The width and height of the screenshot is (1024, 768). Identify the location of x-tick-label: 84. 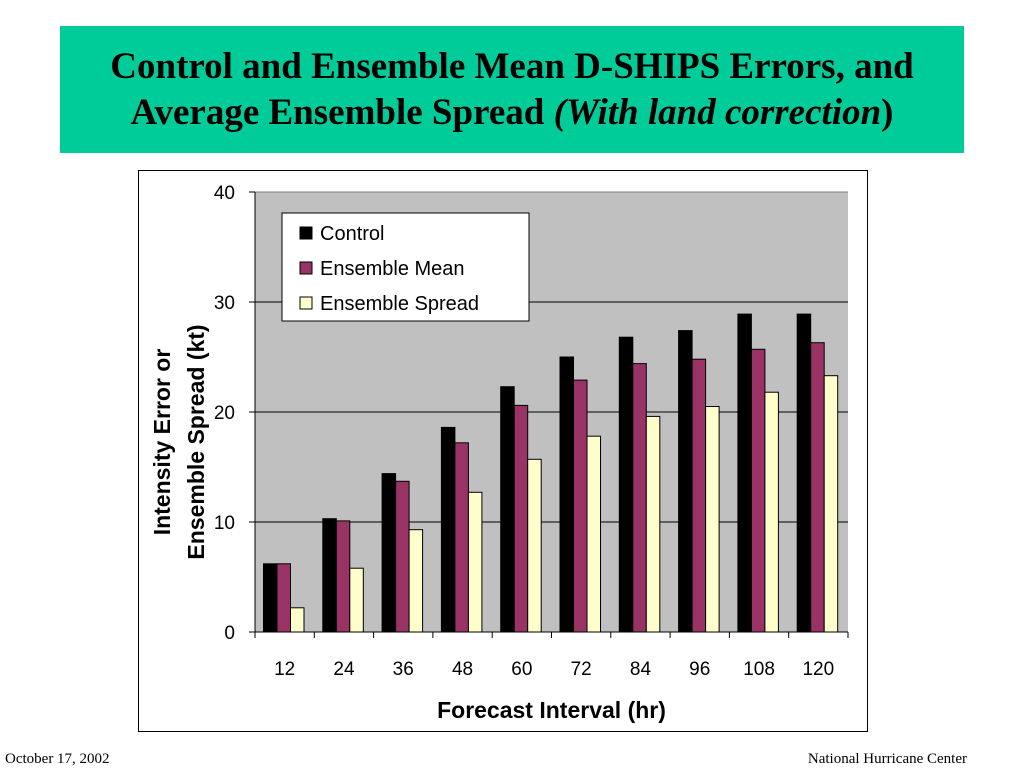
(641, 669).